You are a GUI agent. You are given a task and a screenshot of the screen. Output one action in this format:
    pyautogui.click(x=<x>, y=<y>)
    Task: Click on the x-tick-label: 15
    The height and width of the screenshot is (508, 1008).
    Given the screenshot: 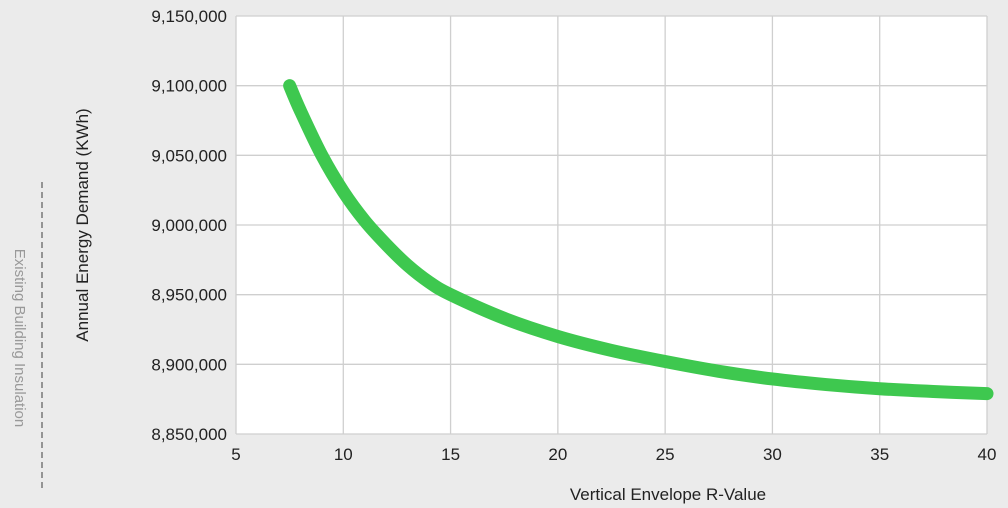 What is the action you would take?
    pyautogui.click(x=450, y=454)
    